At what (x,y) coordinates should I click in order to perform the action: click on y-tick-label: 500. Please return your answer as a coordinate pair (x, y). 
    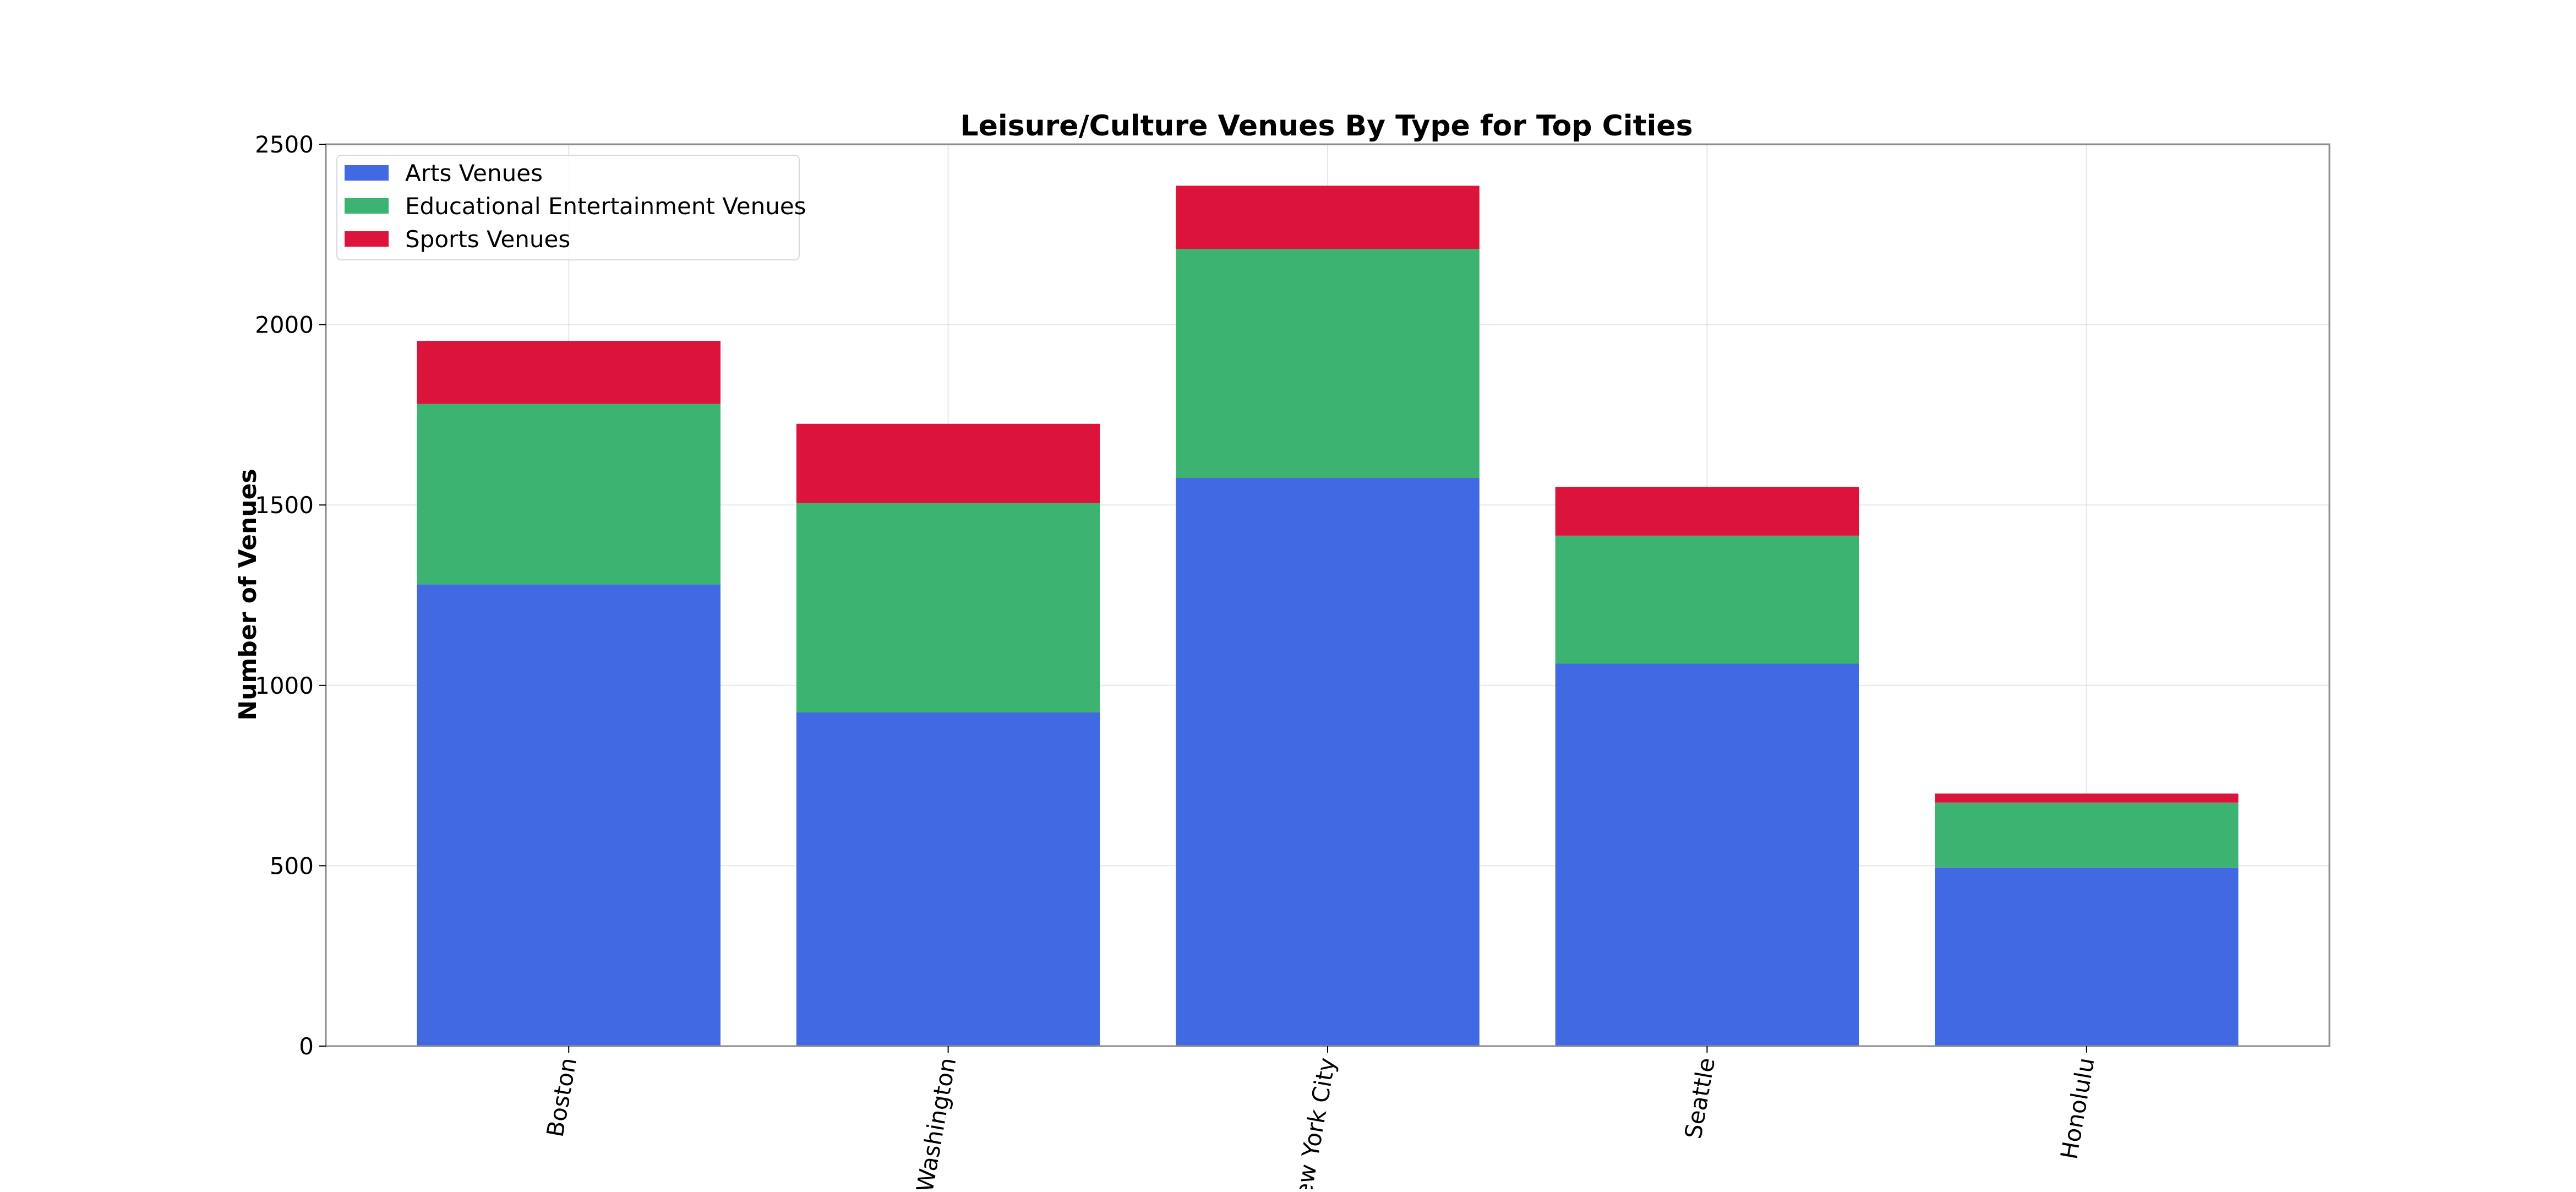
    Looking at the image, I should click on (292, 865).